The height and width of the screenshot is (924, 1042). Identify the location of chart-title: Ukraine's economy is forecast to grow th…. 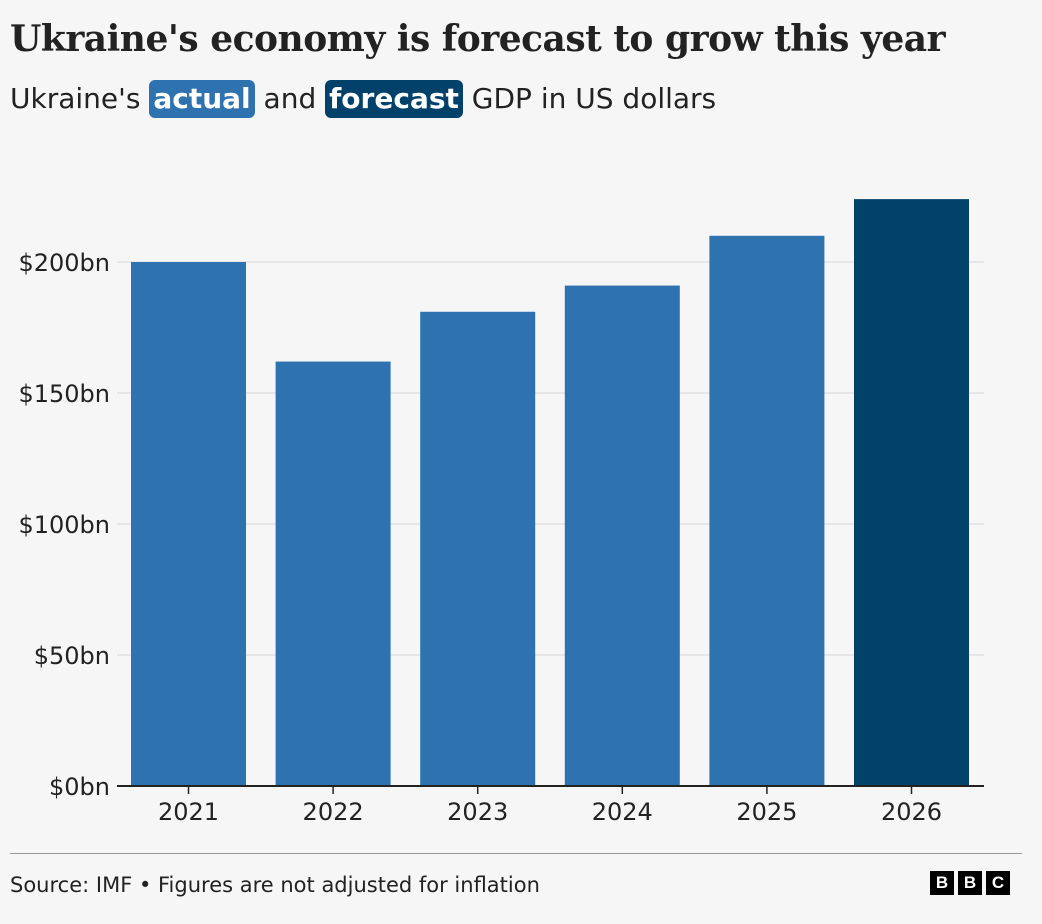
(478, 39).